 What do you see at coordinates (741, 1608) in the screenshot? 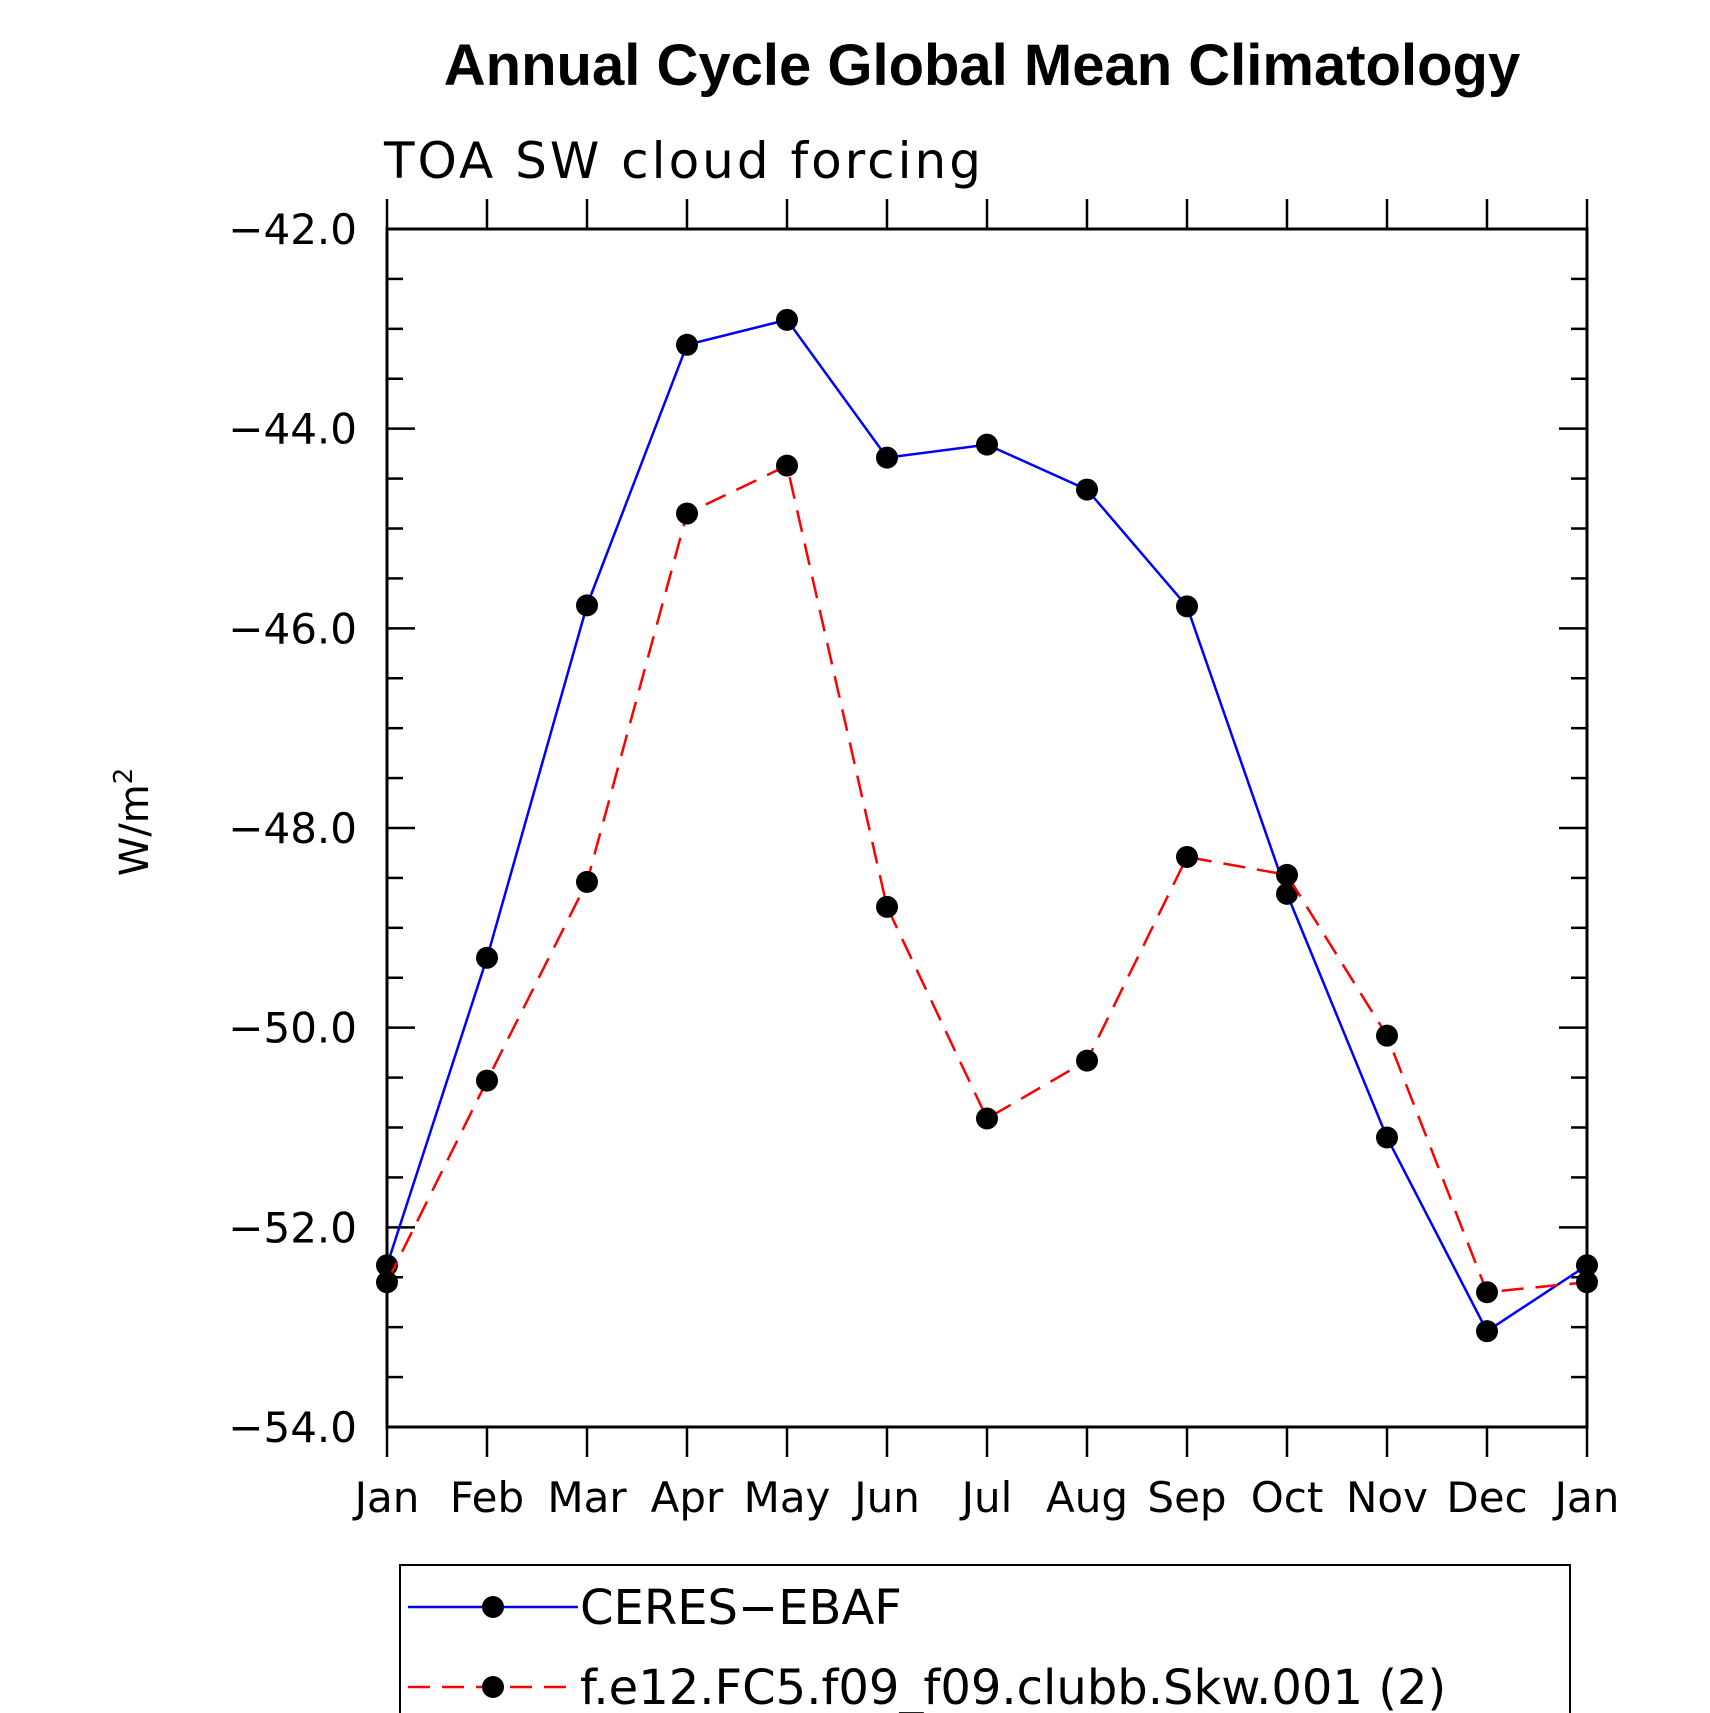
I see `legend-label: CERES−EBAF` at bounding box center [741, 1608].